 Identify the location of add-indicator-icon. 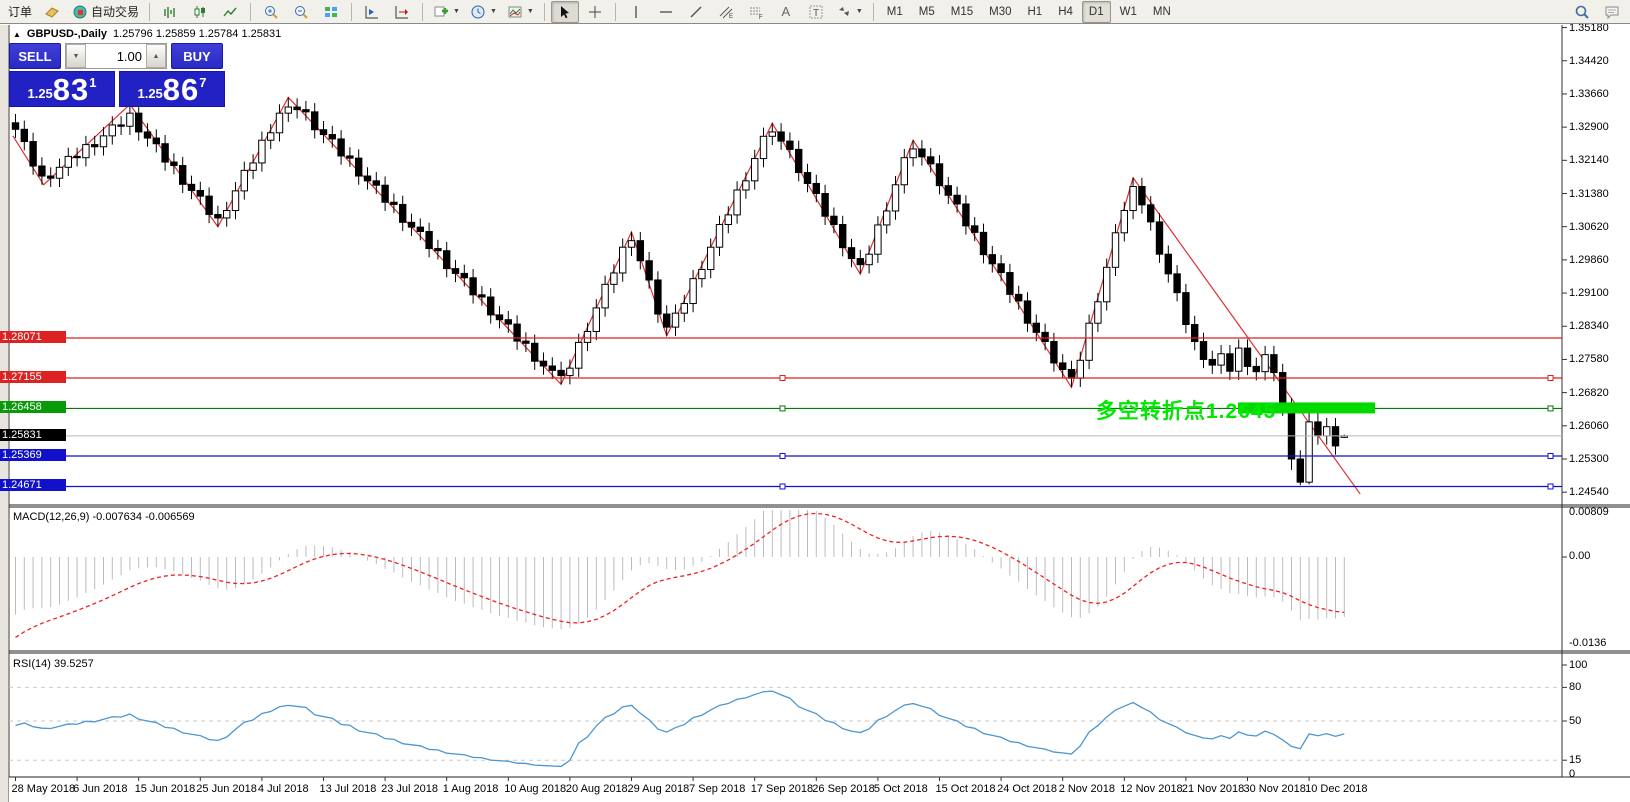
(441, 11).